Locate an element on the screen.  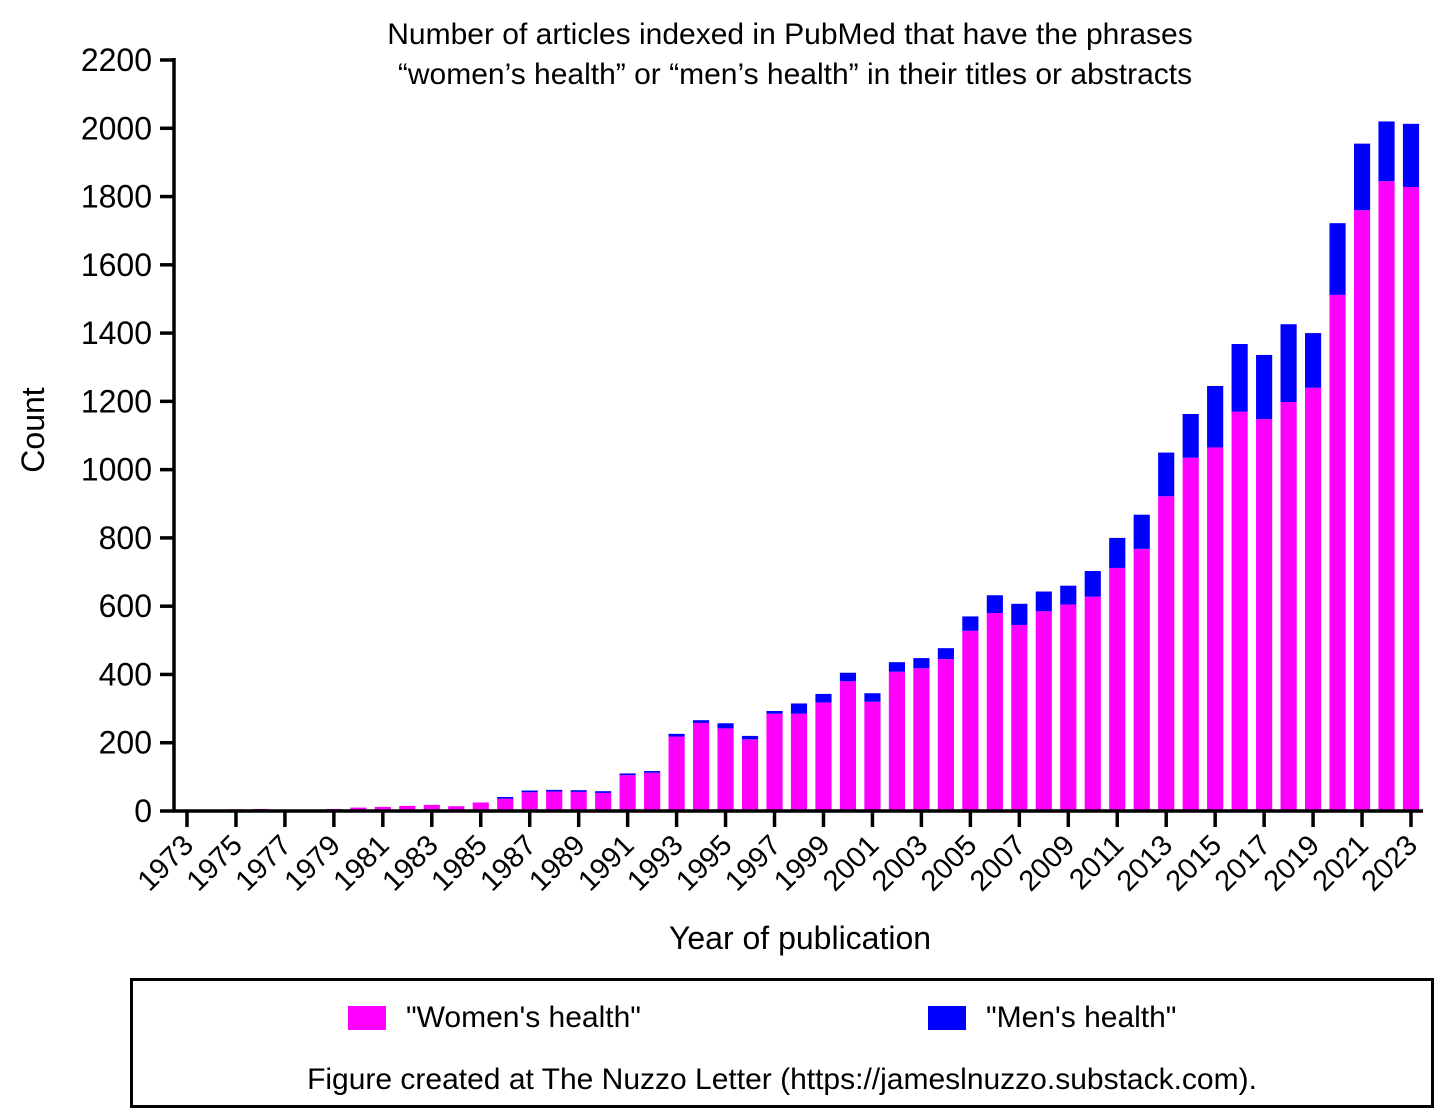
bar-women-2009 is located at coordinates (1068, 707).